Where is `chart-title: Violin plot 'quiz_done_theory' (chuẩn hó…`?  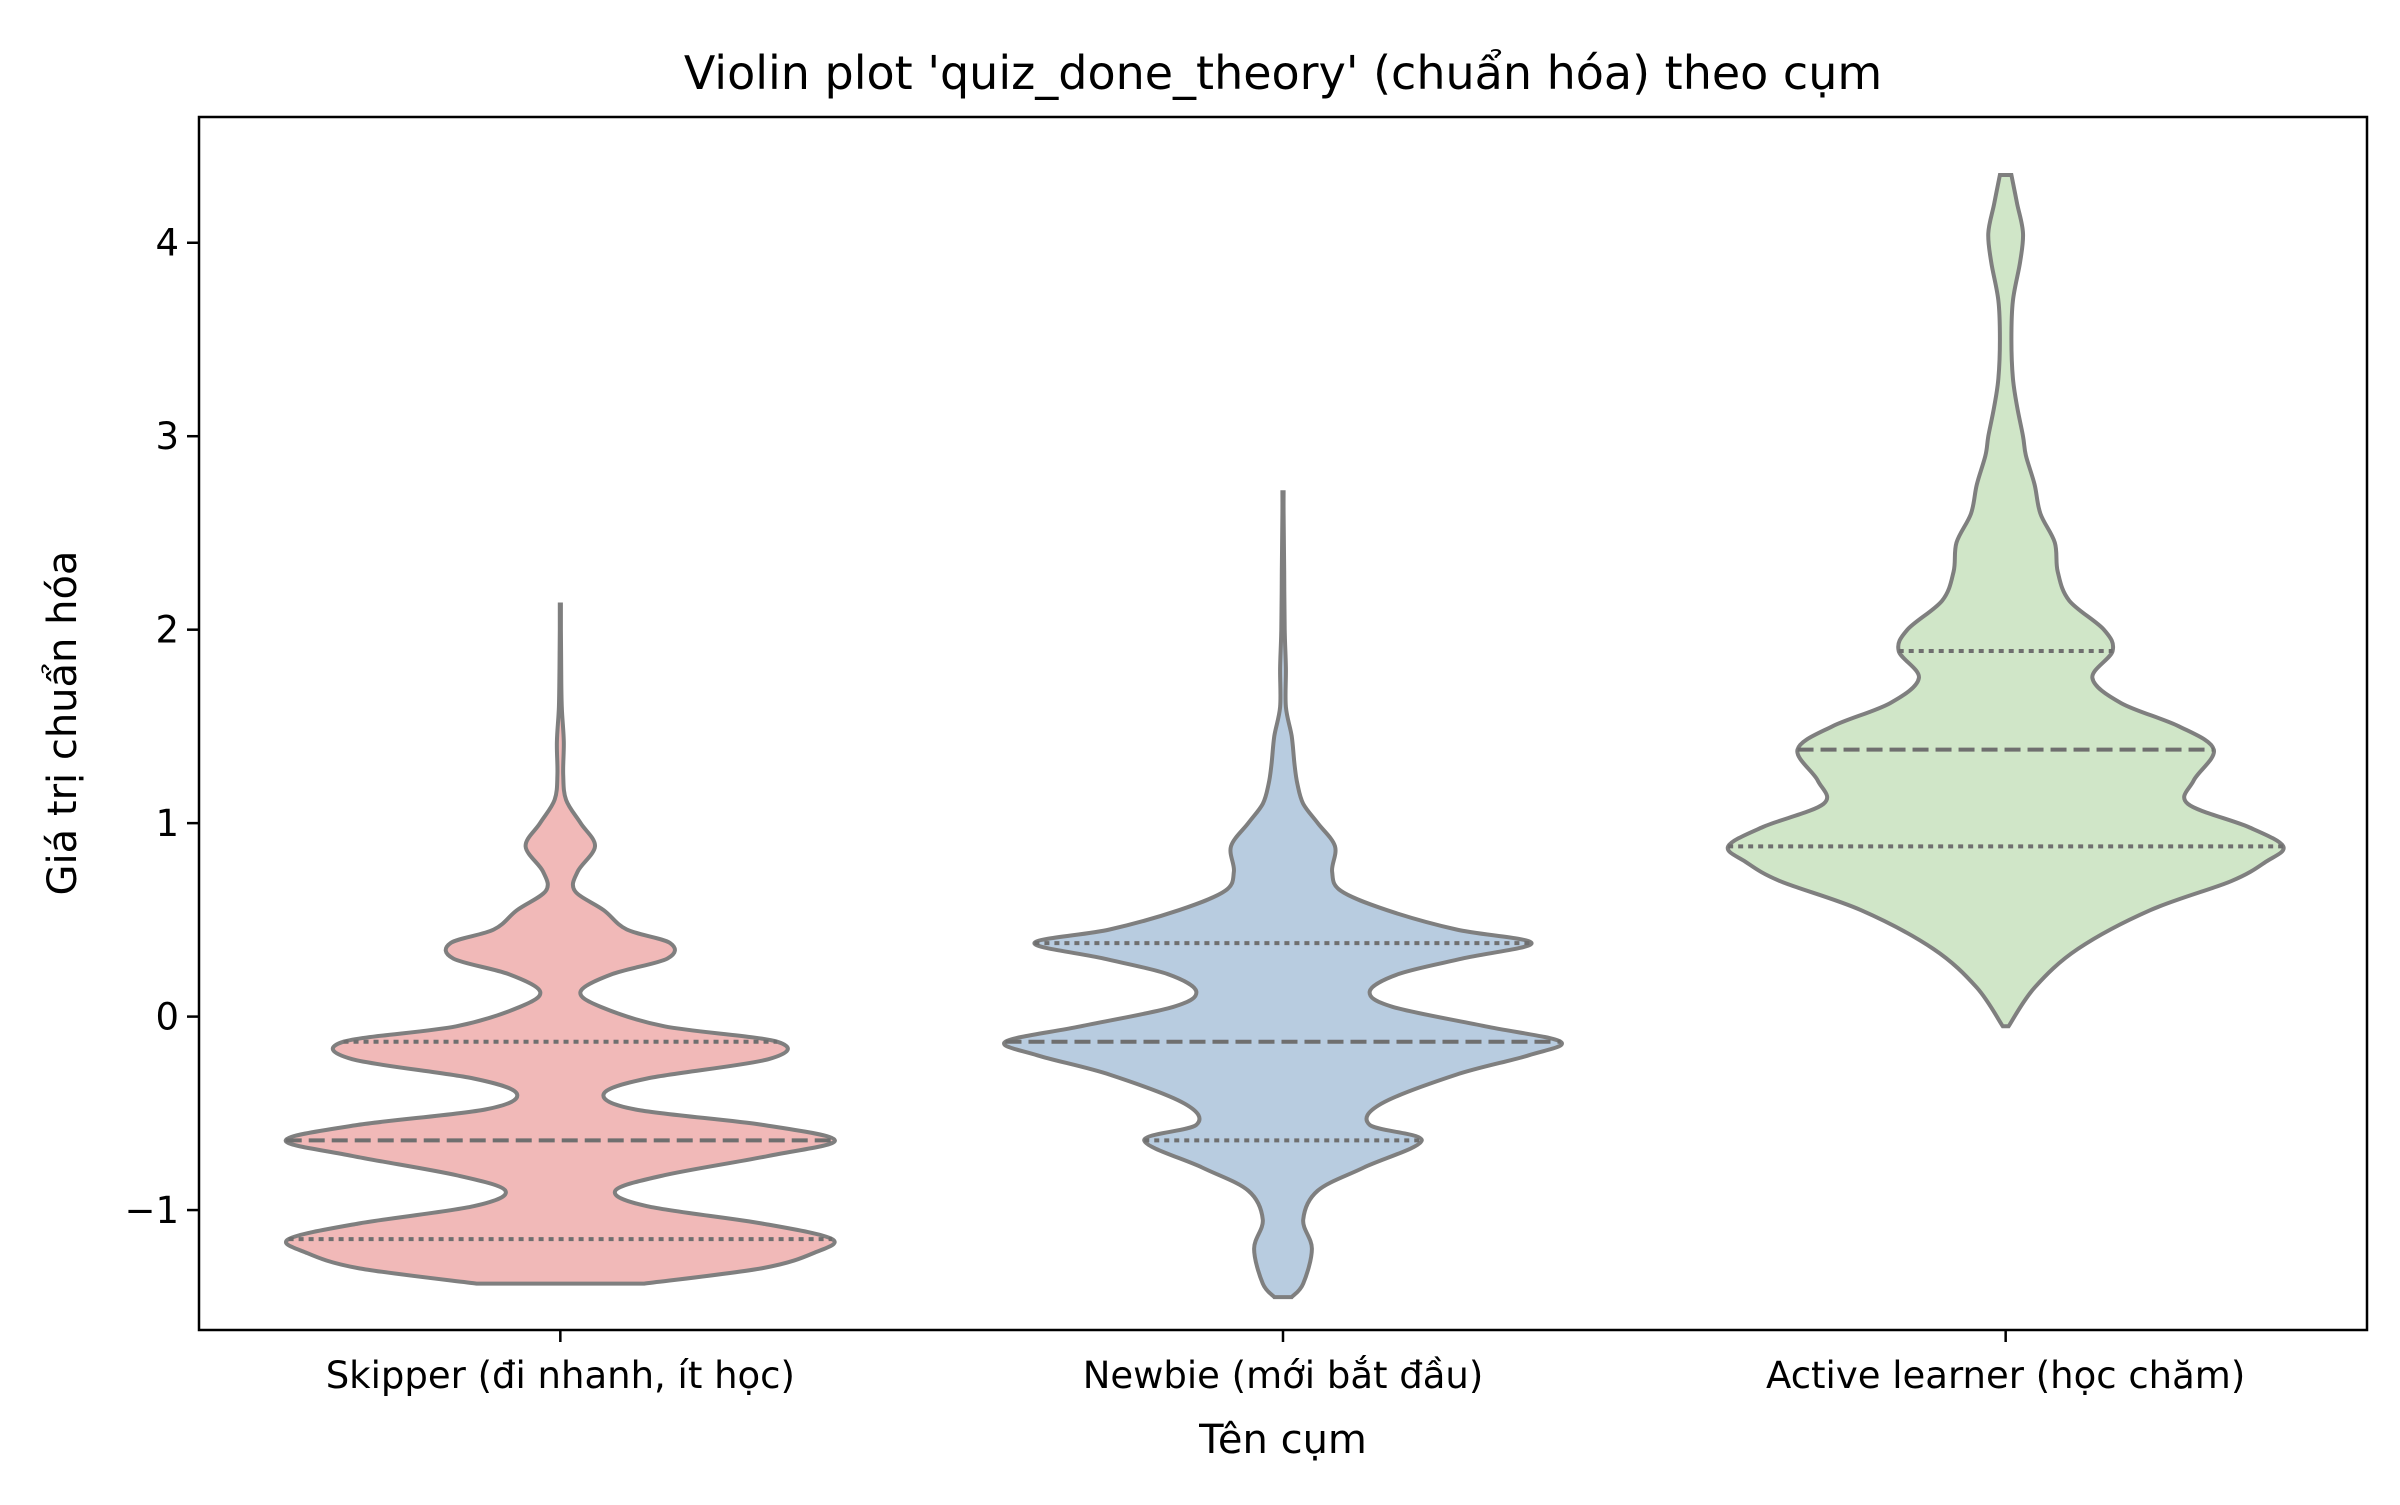
chart-title: Violin plot 'quiz_done_theory' (chuẩn hó… is located at coordinates (1283, 73).